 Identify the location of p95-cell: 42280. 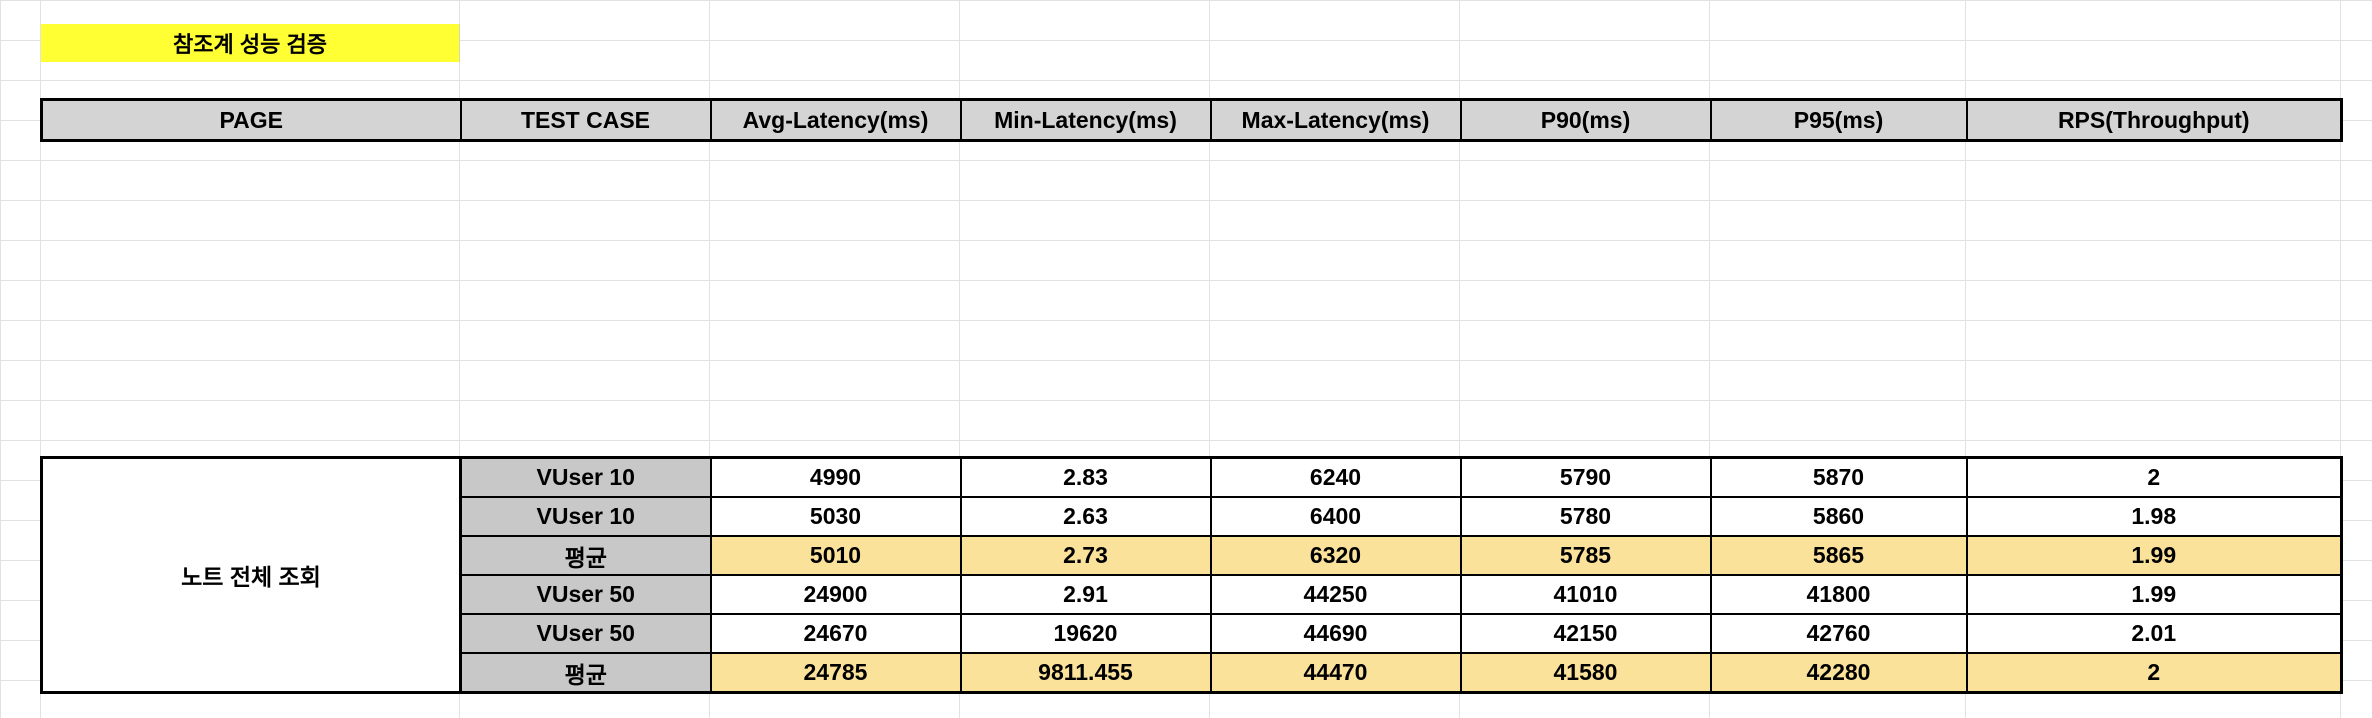
(1838, 673).